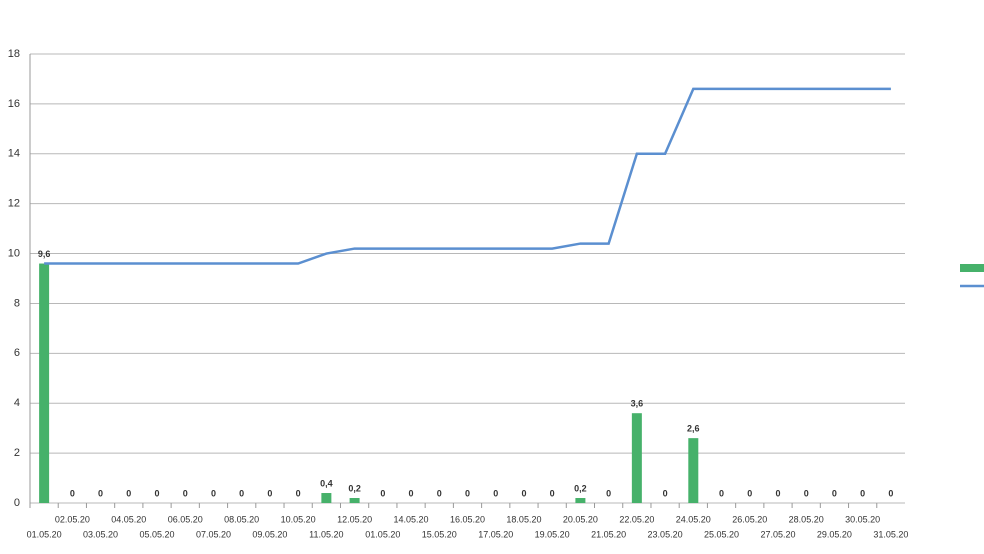  What do you see at coordinates (213, 534) in the screenshot?
I see `x-tick-label: 07.05.20` at bounding box center [213, 534].